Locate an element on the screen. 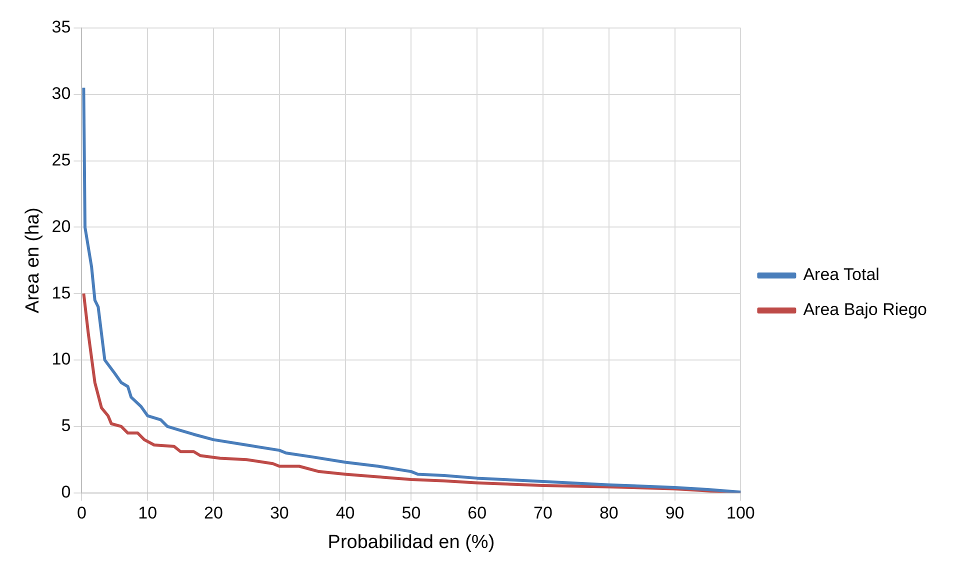 The image size is (955, 578). x-tick-label: 50 is located at coordinates (411, 513).